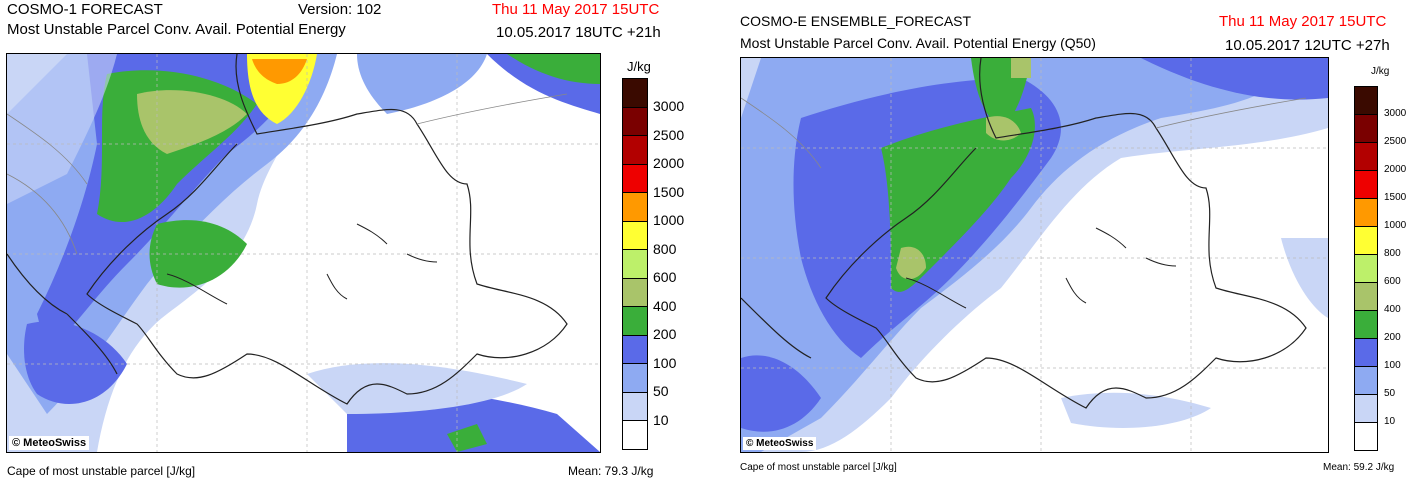 The height and width of the screenshot is (481, 1407). I want to click on left-credit: © MeteoSwiss, so click(49, 443).